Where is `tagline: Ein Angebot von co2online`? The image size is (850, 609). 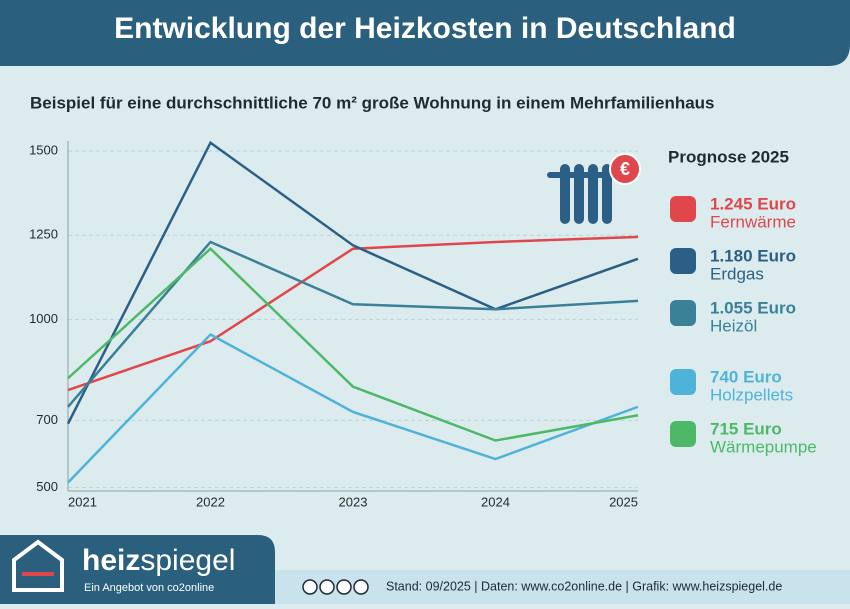
tagline: Ein Angebot von co2online is located at coordinates (149, 588).